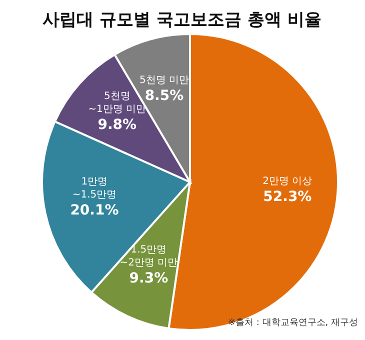 Image resolution: width=365 pixels, height=340 pixels. I want to click on slice-label: 5천명 미만, so click(164, 80).